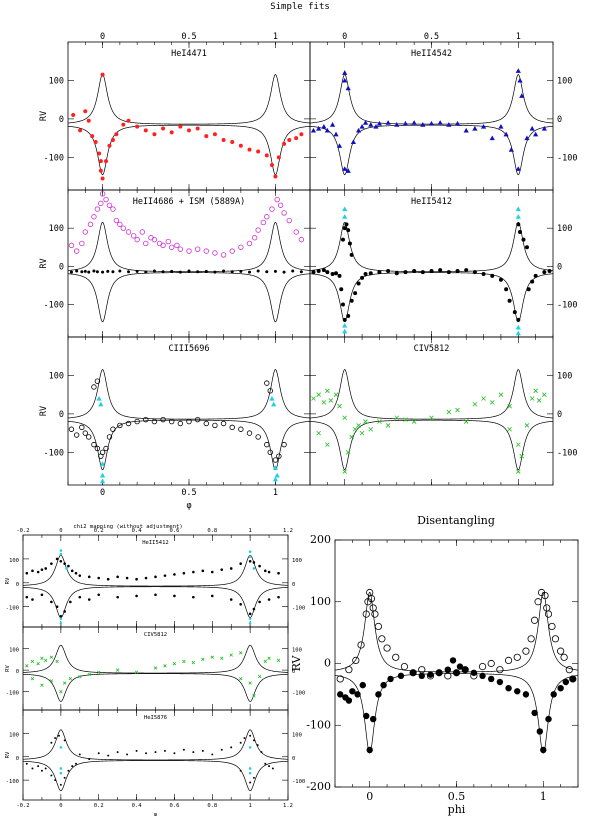 This screenshot has height=816, width=600. I want to click on model-curve-lower, so click(431, 150).